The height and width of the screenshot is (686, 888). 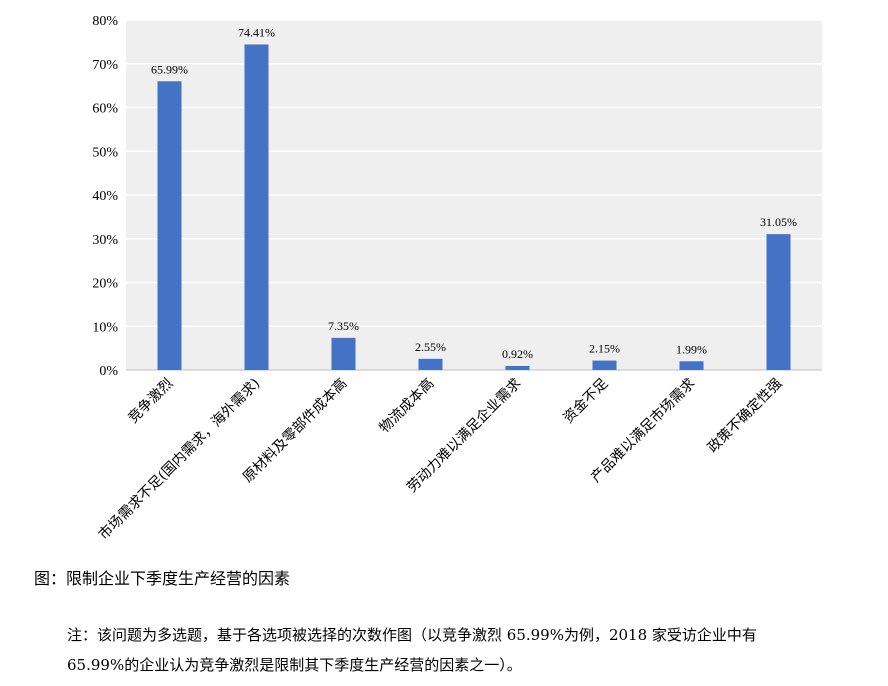 I want to click on figure-caption: 图：限制企业下季度生产经营的因素, so click(x=162, y=578).